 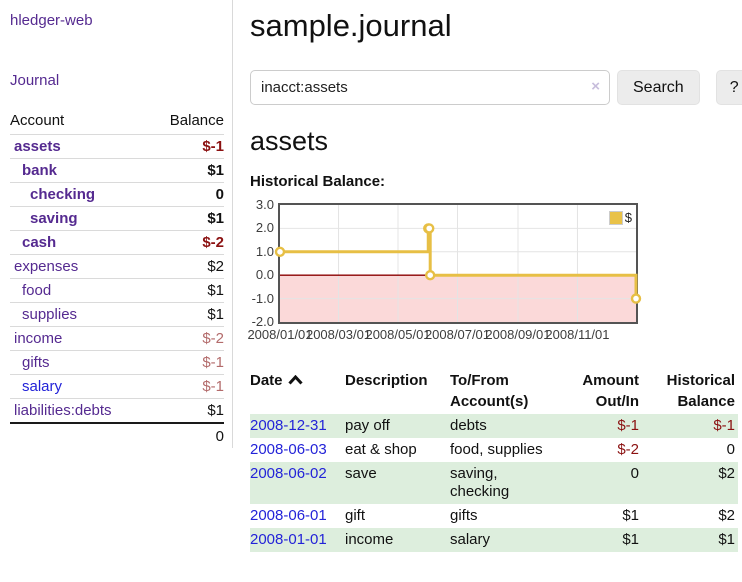 I want to click on transaction-amount: 0, so click(x=634, y=473).